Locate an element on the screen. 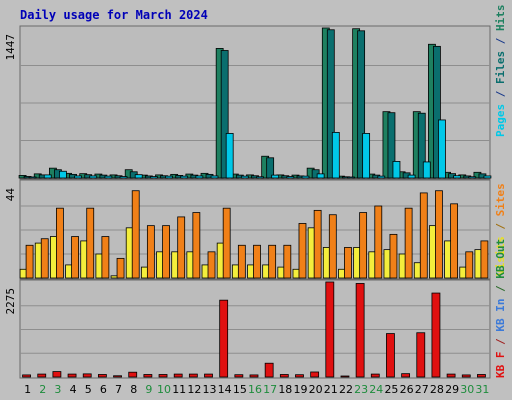 The image size is (512, 400). x-tick-label: 17 is located at coordinates (270, 389).